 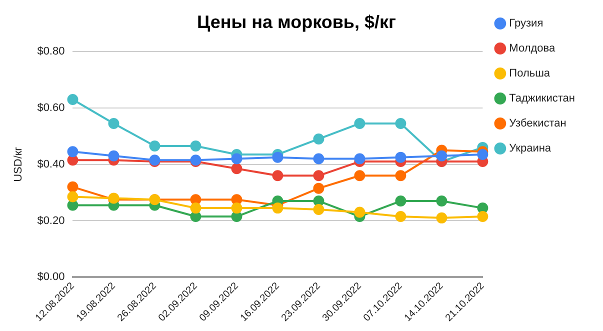 I want to click on y-axis-title: USD/кг, so click(x=18, y=164).